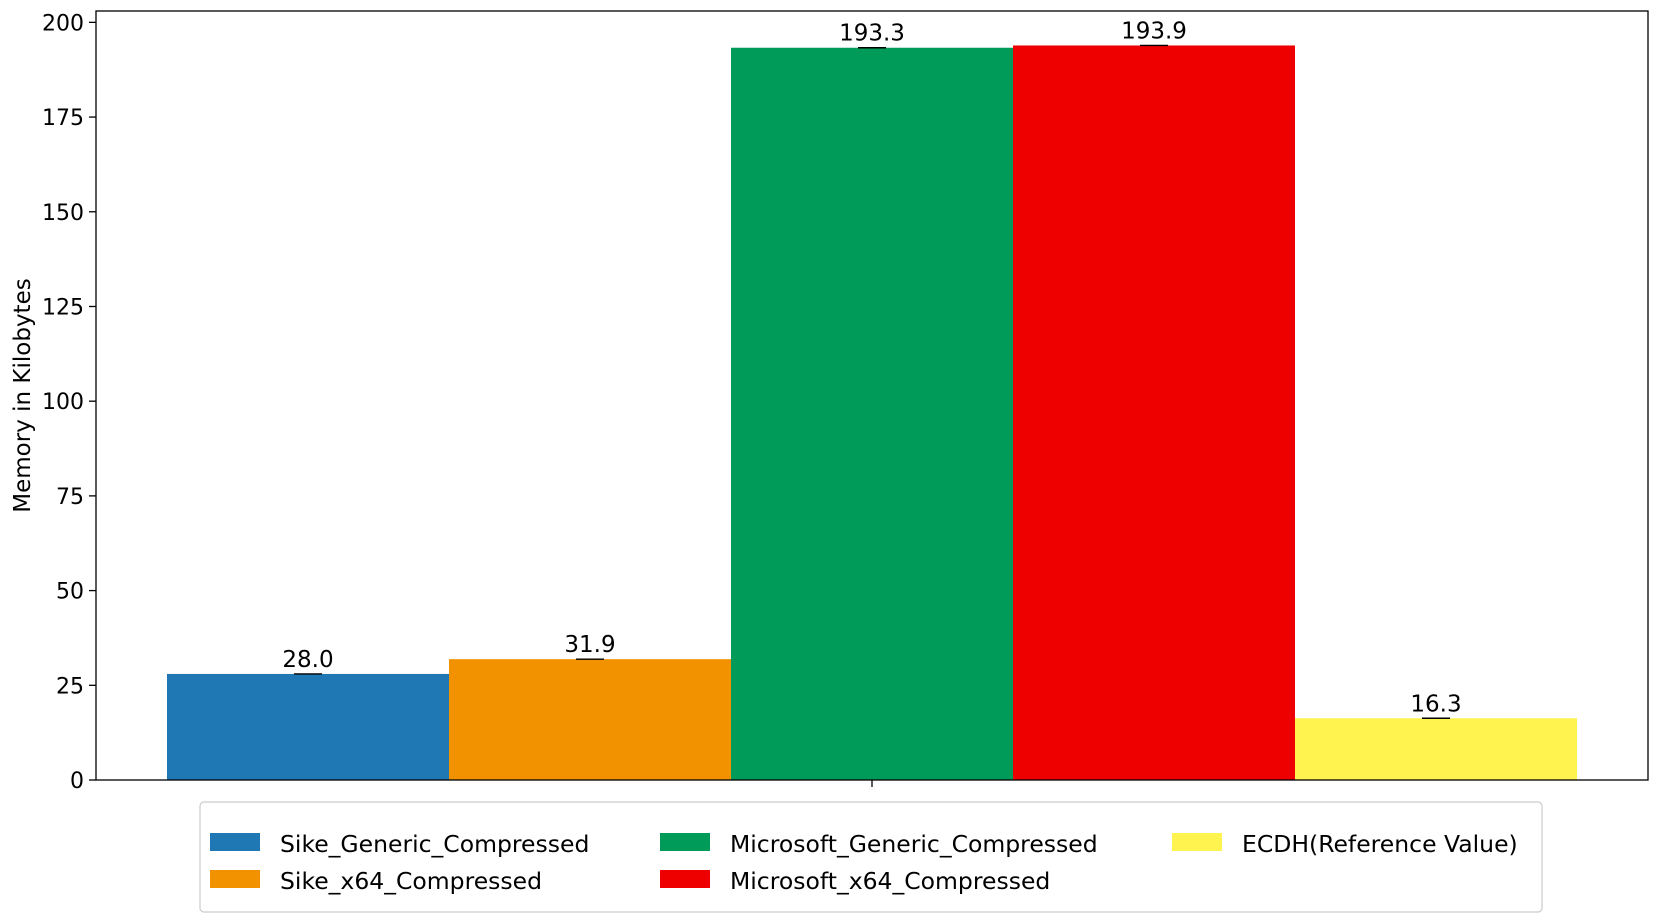  Describe the element at coordinates (23, 395) in the screenshot. I see `y-axis-title: Memory in Kilobytes` at that location.